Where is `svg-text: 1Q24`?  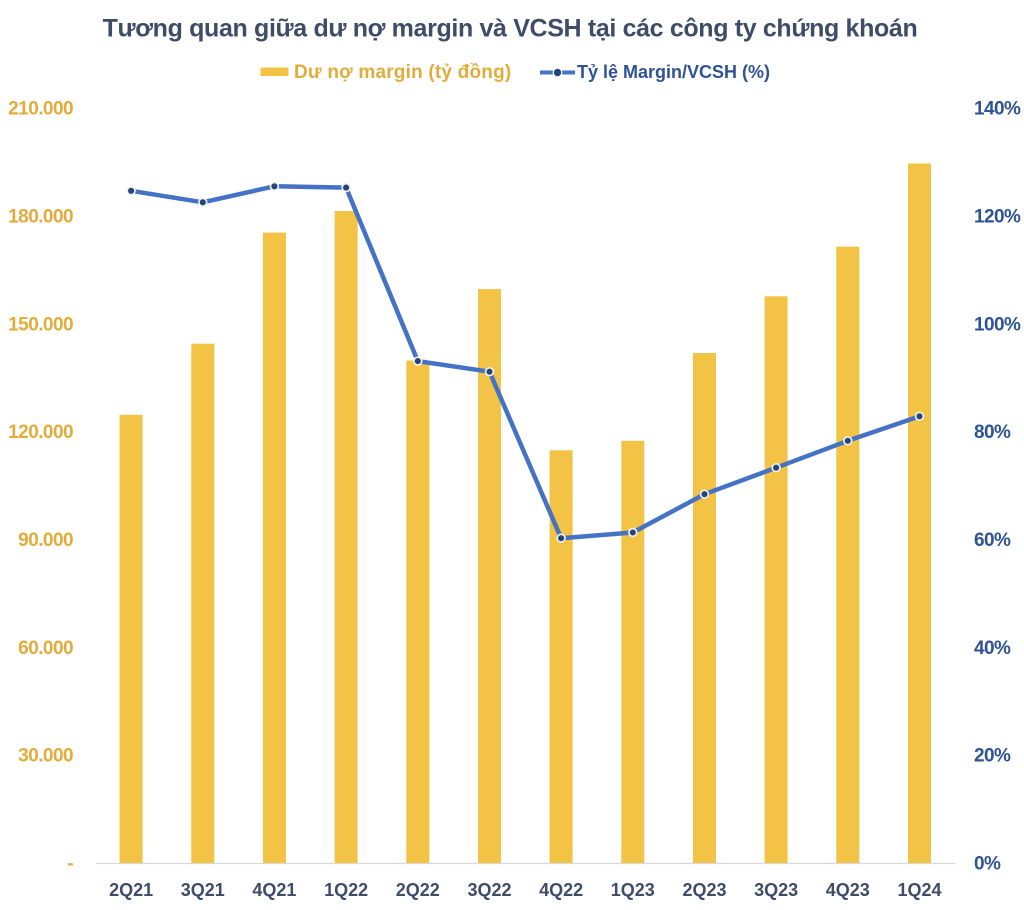
svg-text: 1Q24 is located at coordinates (919, 890).